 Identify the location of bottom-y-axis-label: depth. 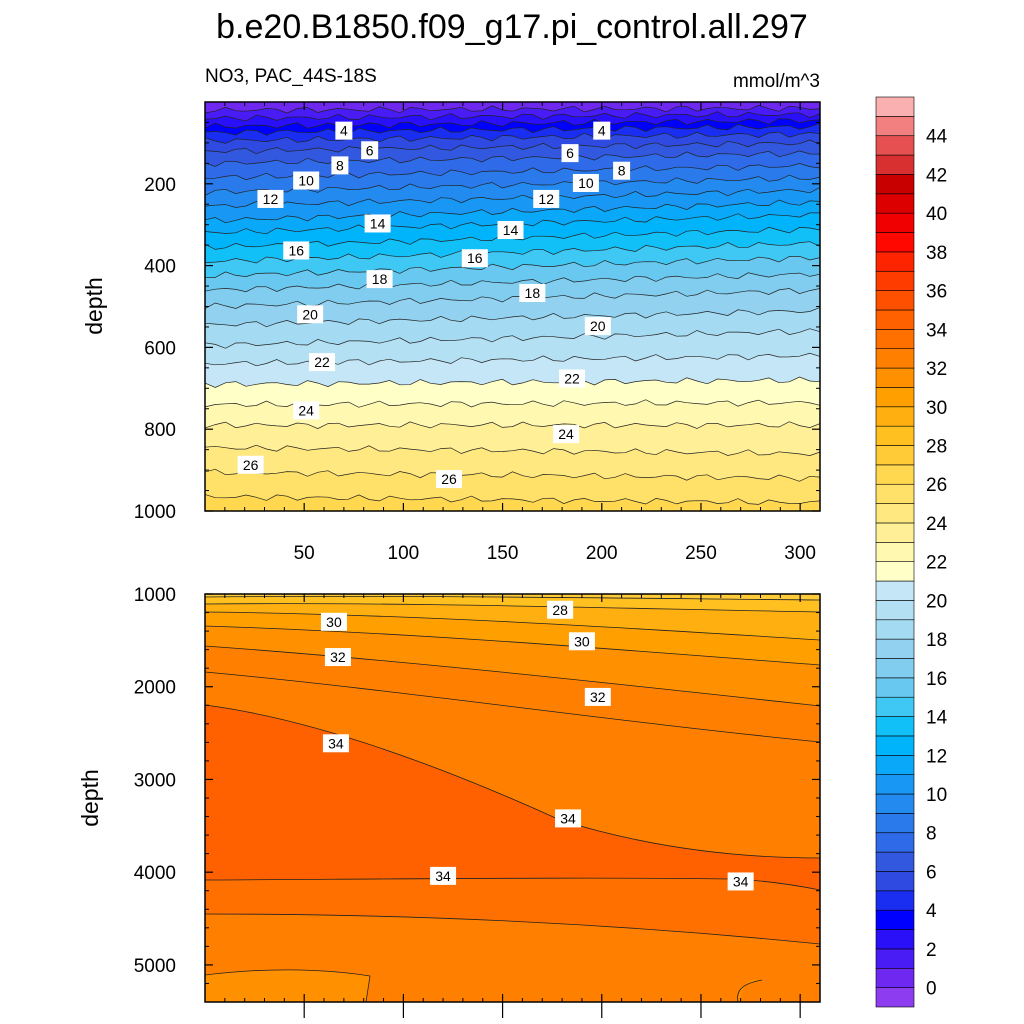
(90, 798).